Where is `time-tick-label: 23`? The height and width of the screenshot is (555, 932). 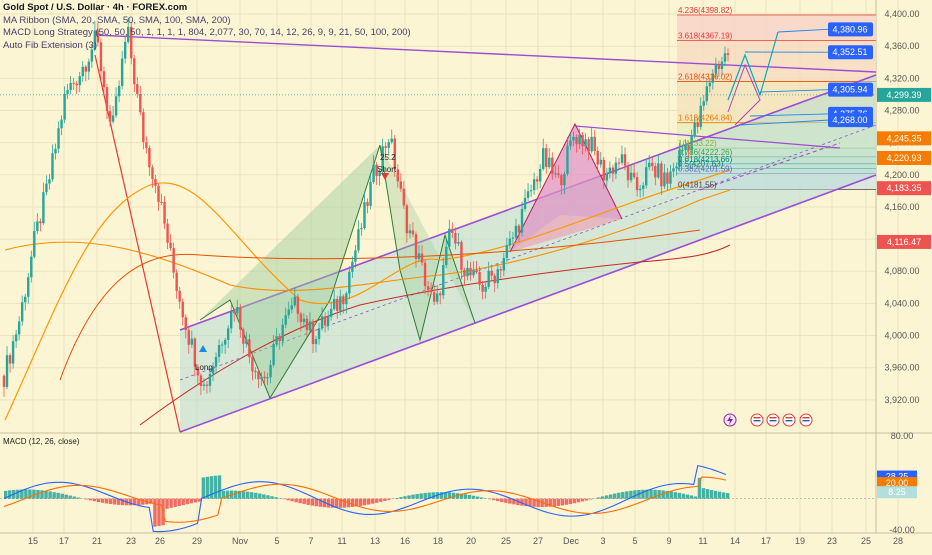 time-tick-label: 23 is located at coordinates (832, 541).